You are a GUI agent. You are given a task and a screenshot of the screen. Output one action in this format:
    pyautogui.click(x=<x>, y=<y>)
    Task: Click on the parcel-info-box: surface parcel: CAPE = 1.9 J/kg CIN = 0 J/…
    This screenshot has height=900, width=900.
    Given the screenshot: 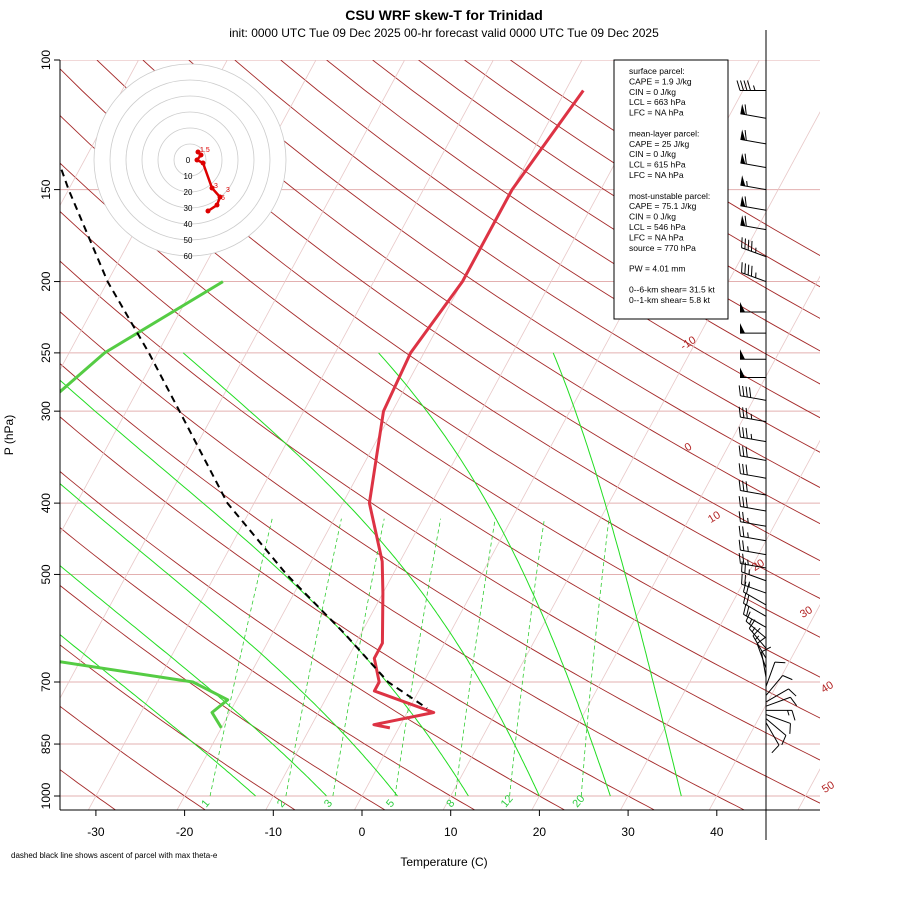 What is the action you would take?
    pyautogui.click(x=671, y=189)
    